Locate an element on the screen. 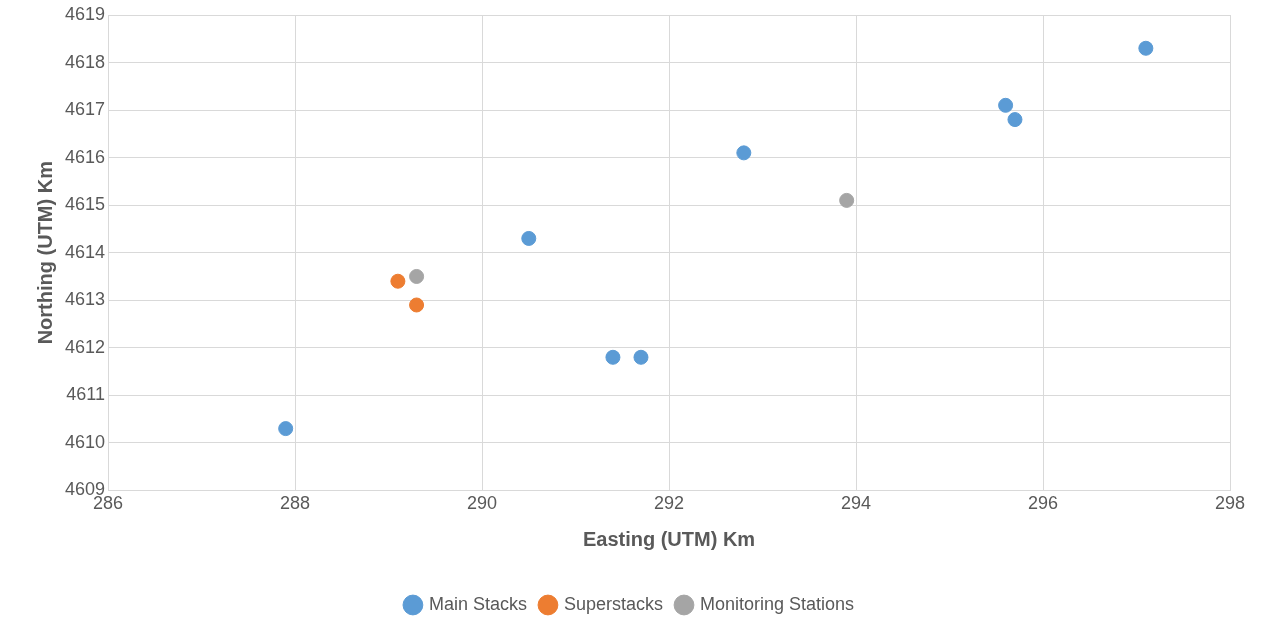 Image resolution: width=1270 pixels, height=639 pixels. x-tick-label: 292 is located at coordinates (669, 503).